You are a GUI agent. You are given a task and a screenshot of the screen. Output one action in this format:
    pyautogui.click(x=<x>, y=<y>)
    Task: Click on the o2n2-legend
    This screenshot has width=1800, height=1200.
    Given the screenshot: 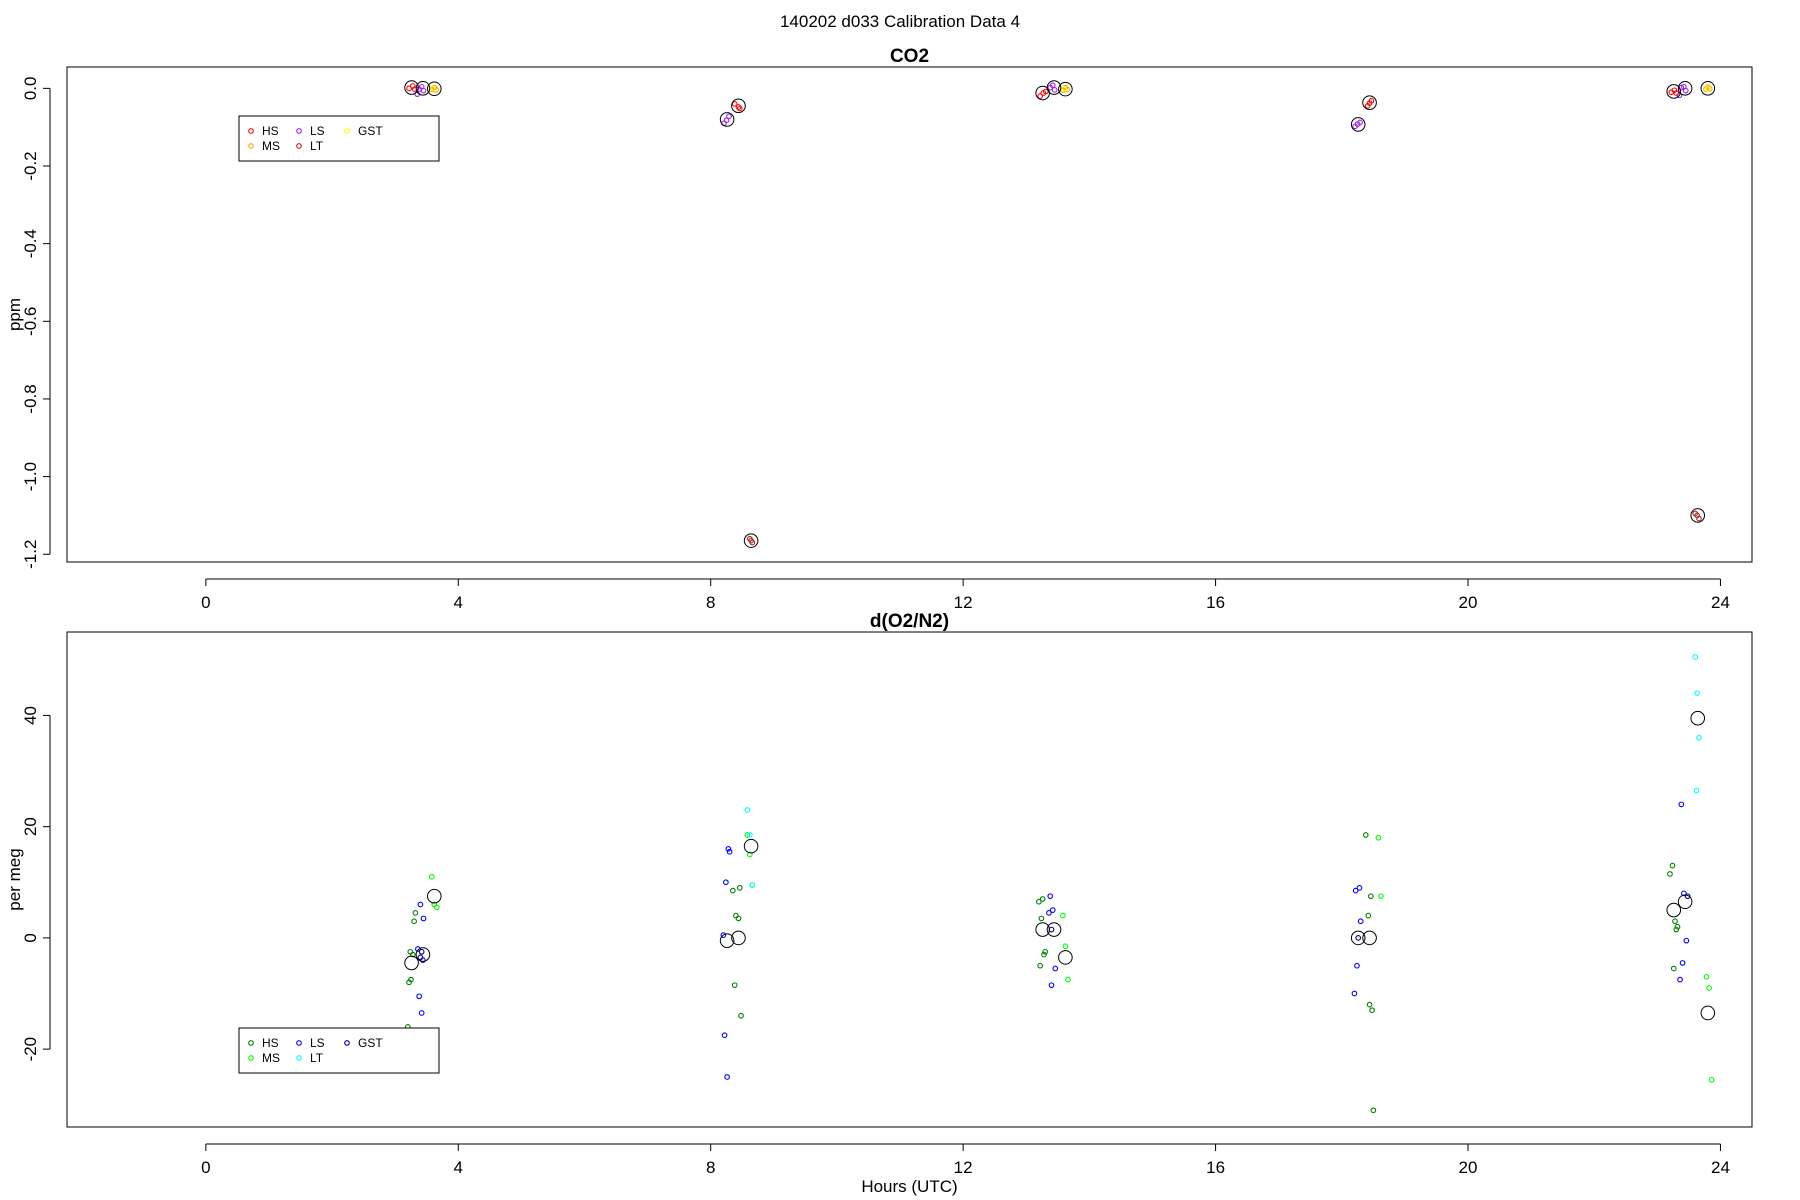 What is the action you would take?
    pyautogui.click(x=339, y=1050)
    